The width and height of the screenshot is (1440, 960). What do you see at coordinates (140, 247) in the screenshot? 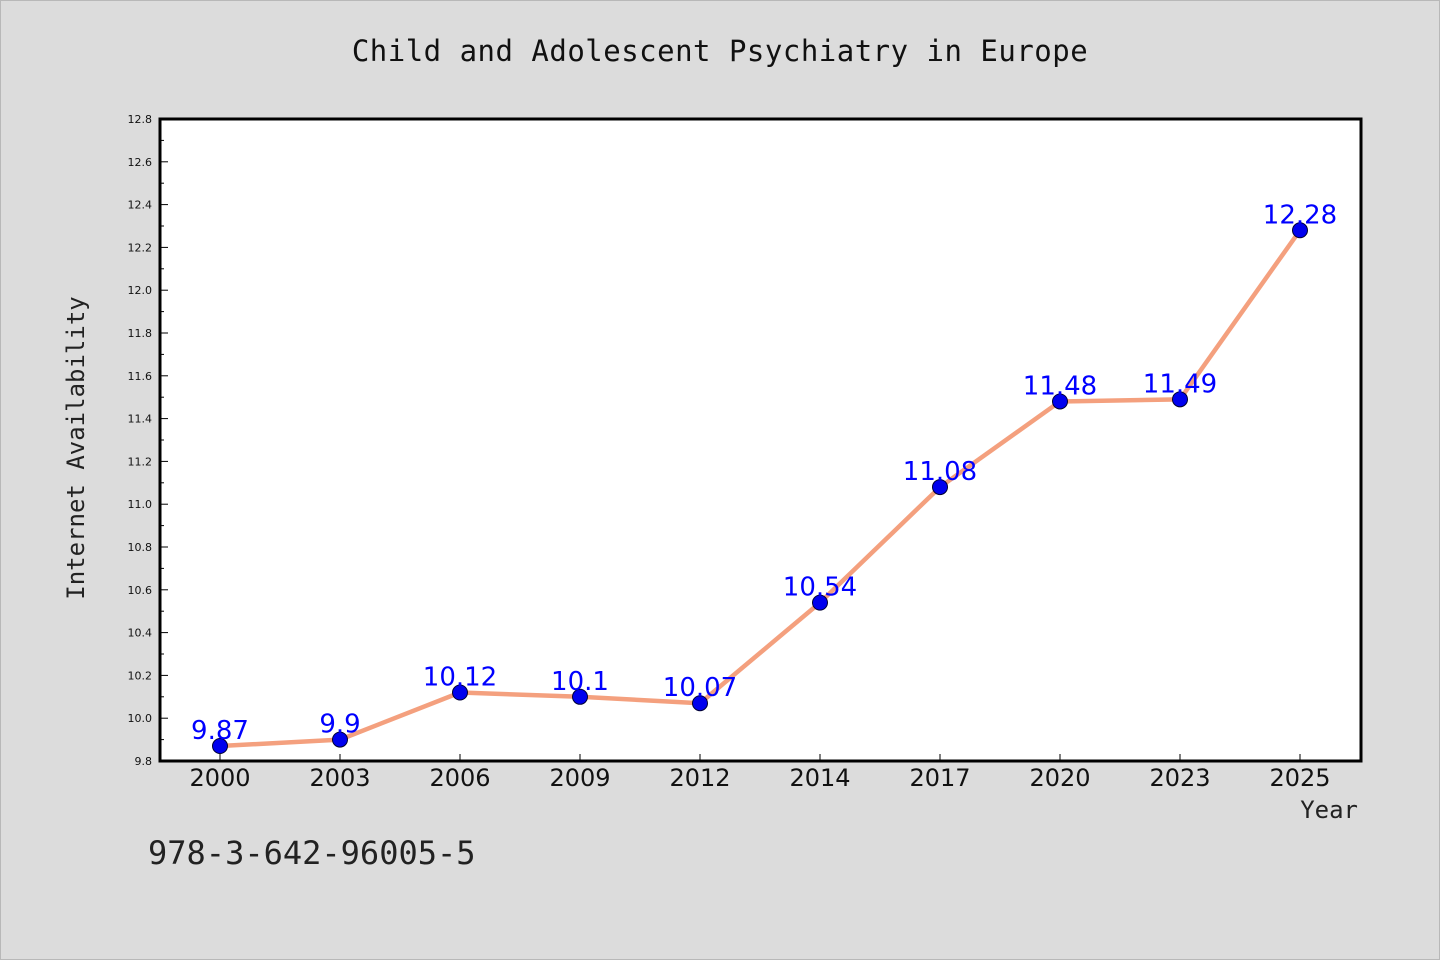
I see `y-tick-label: 12.2` at bounding box center [140, 247].